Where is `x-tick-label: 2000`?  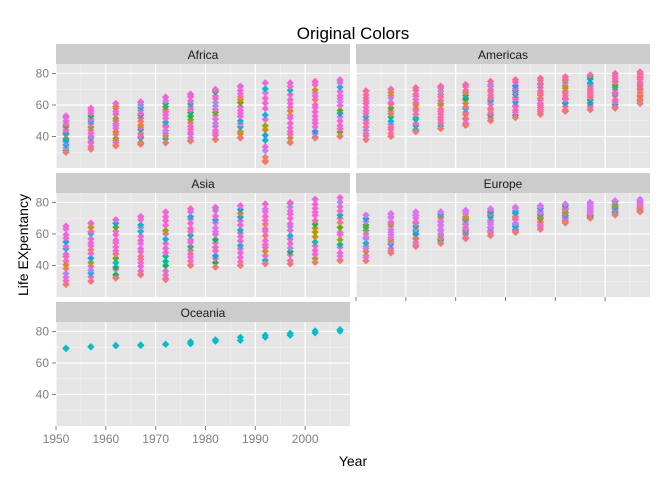 x-tick-label: 2000 is located at coordinates (305, 439).